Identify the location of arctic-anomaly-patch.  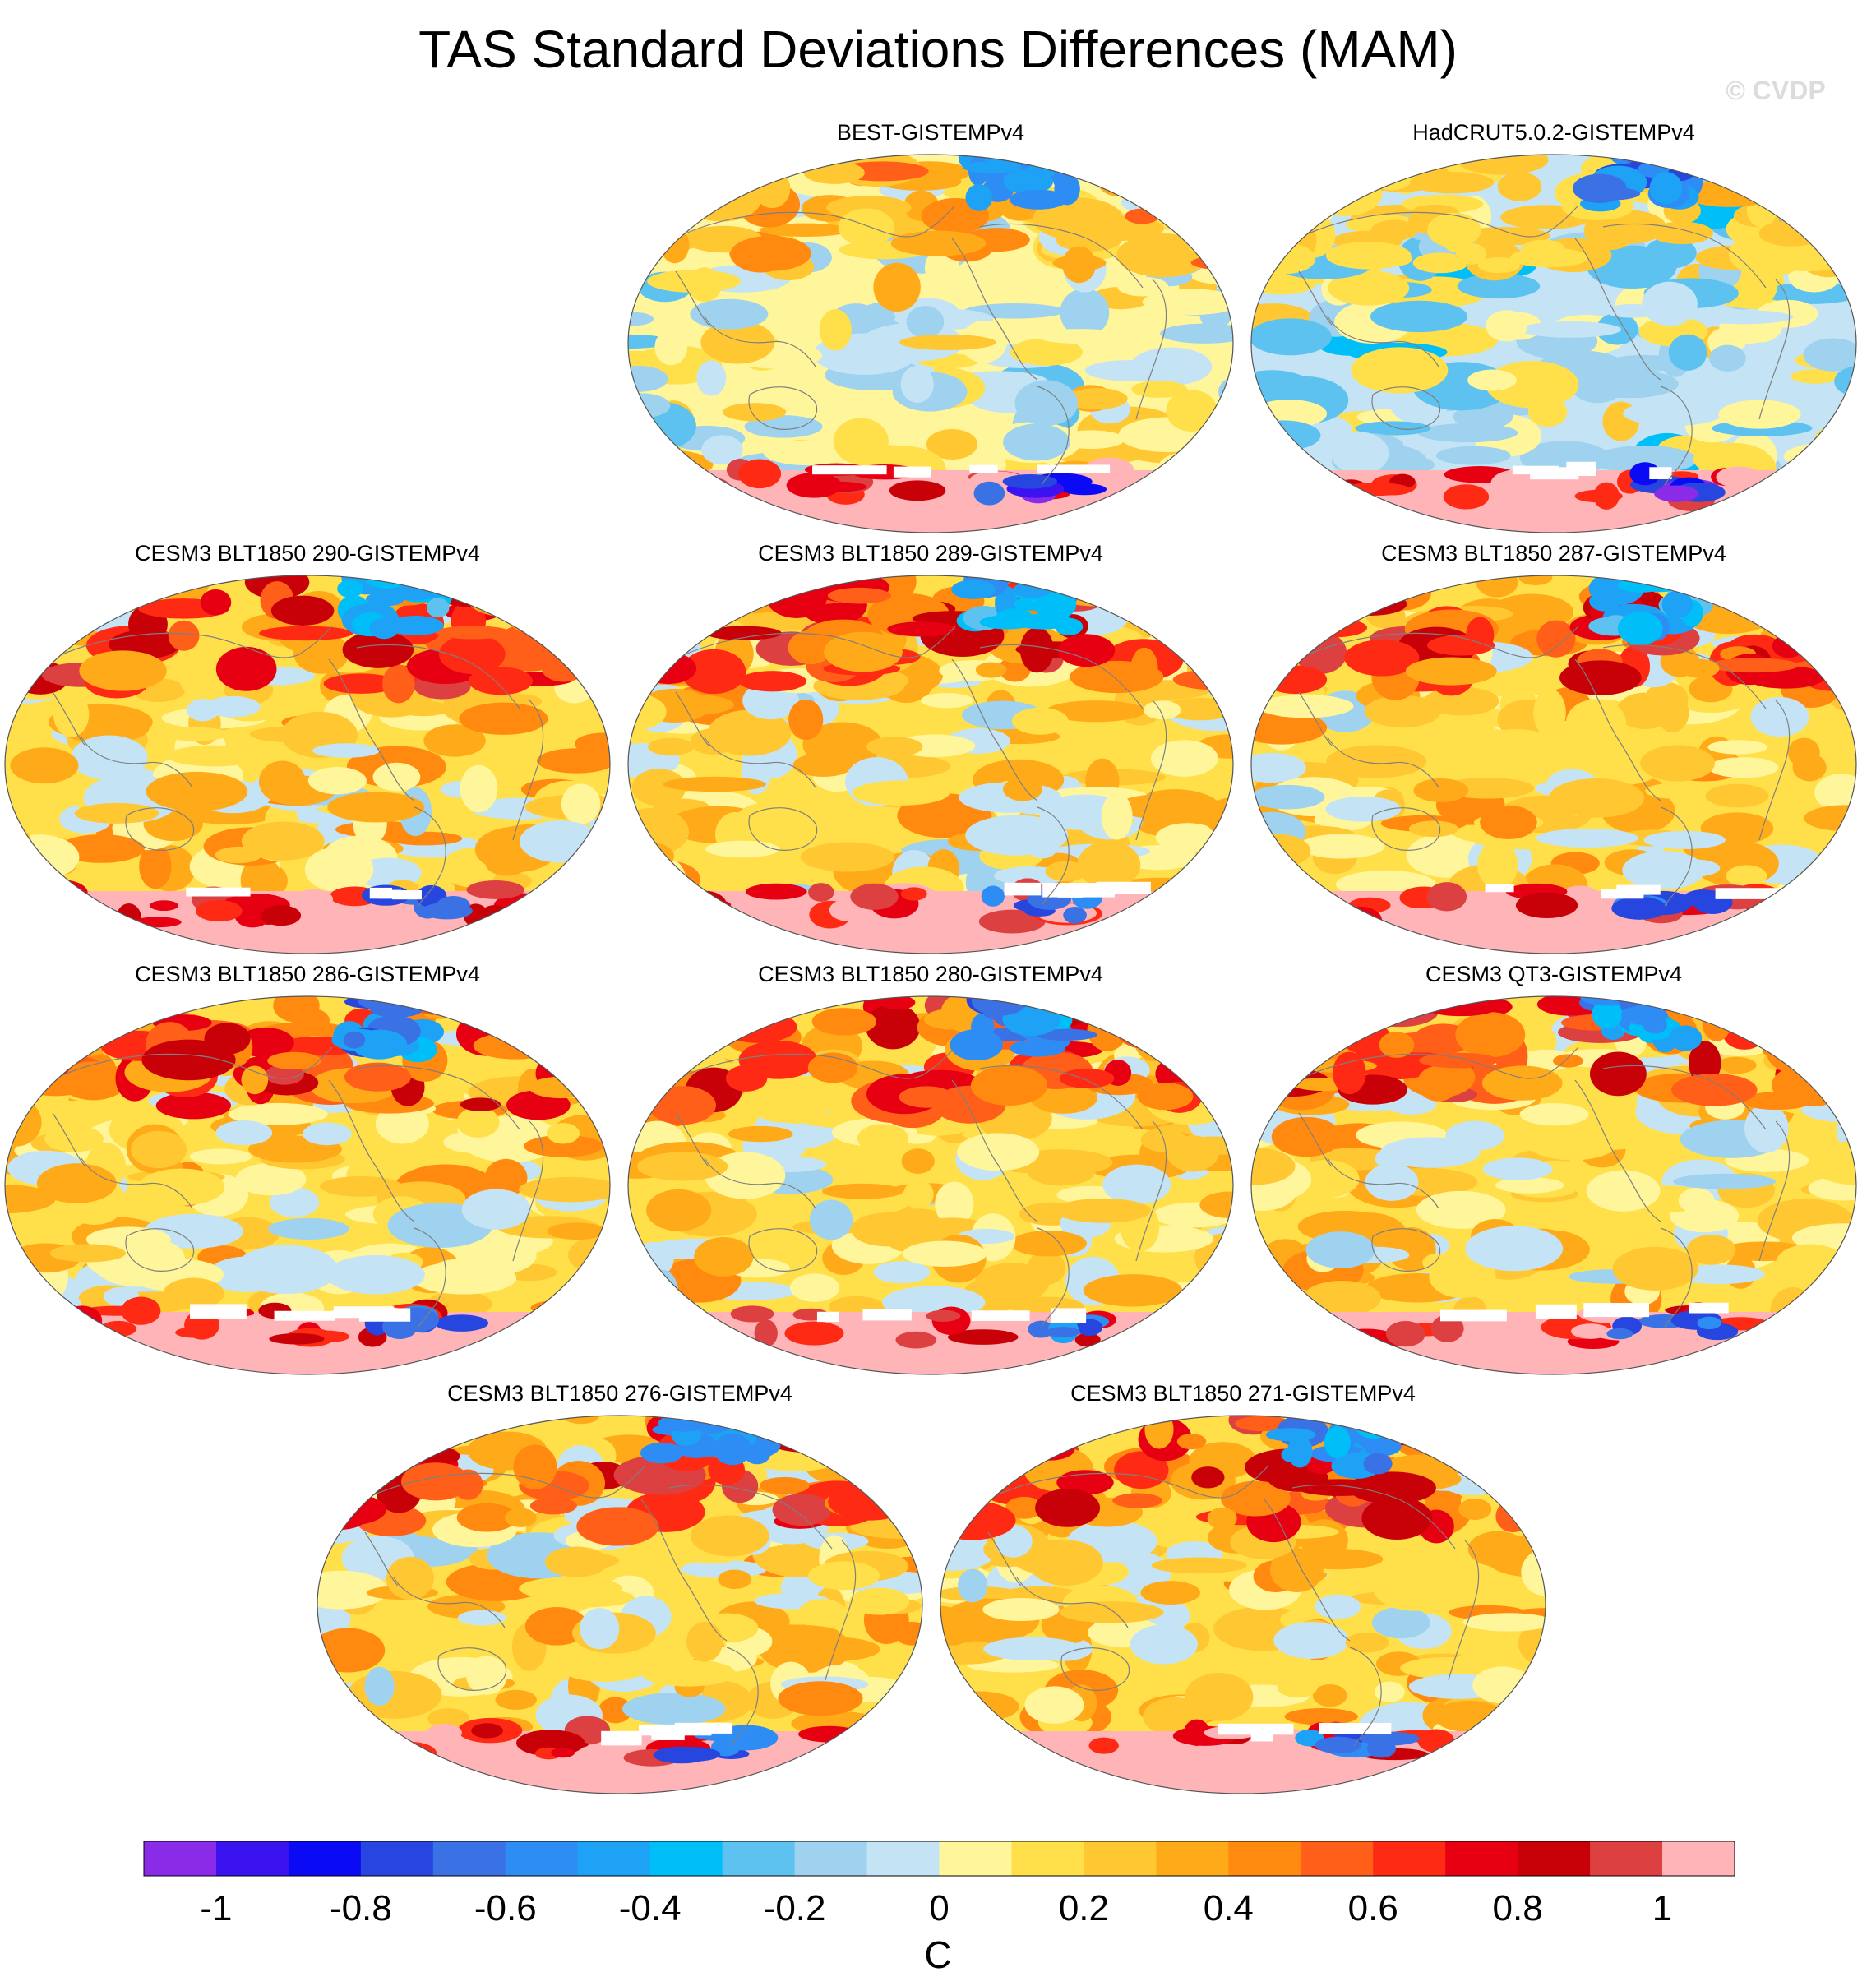
(974, 589).